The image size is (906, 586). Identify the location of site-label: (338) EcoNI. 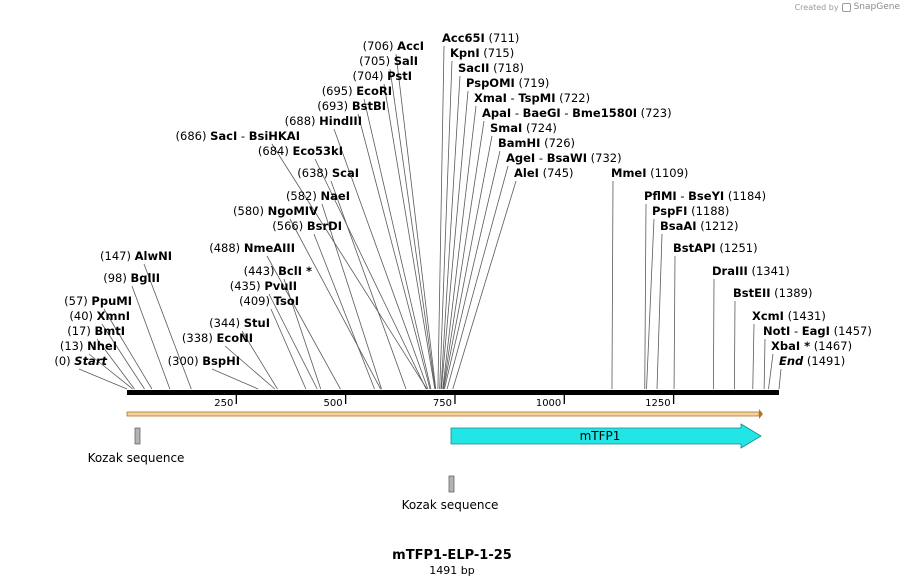
(217, 338).